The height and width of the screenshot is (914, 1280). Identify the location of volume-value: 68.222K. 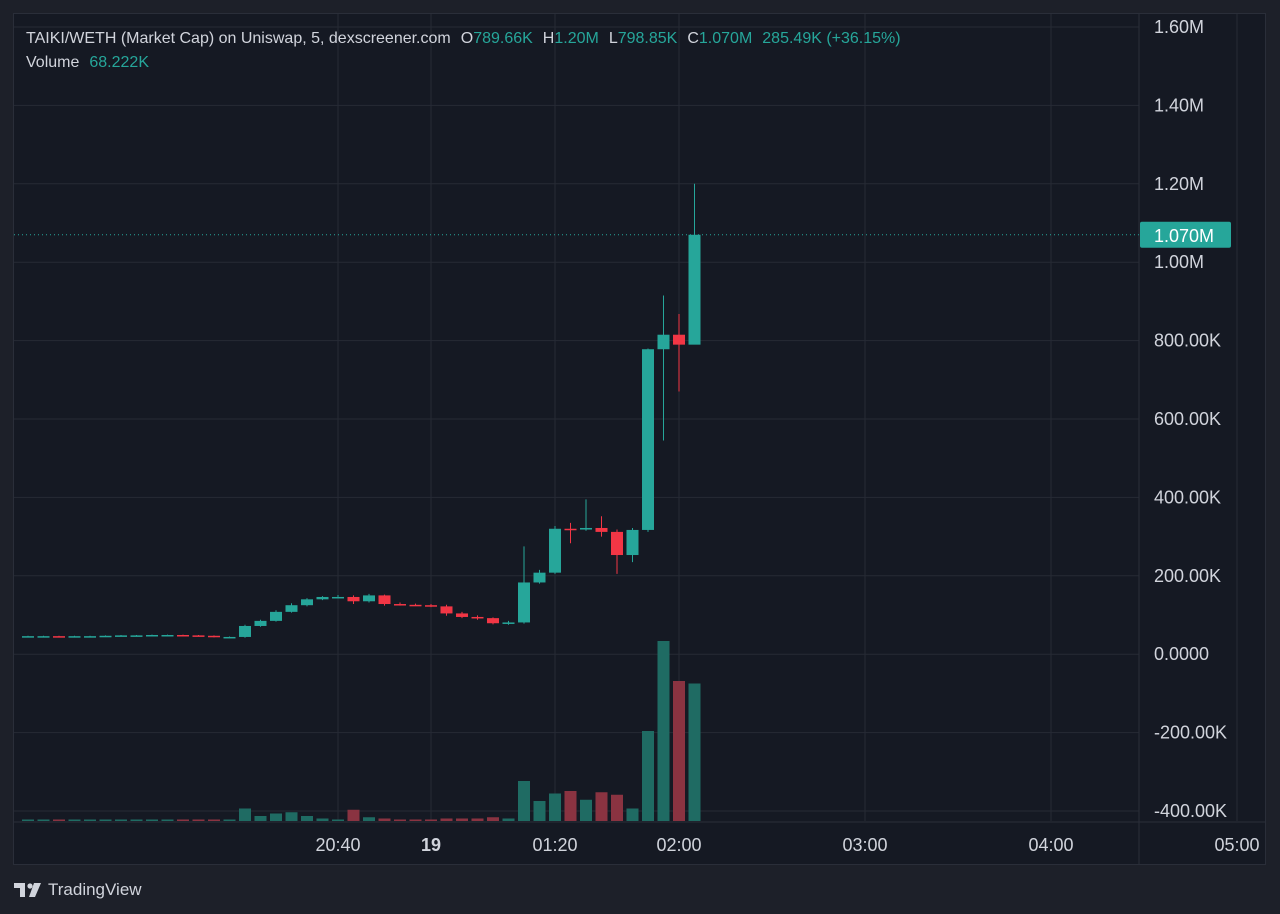
(119, 62).